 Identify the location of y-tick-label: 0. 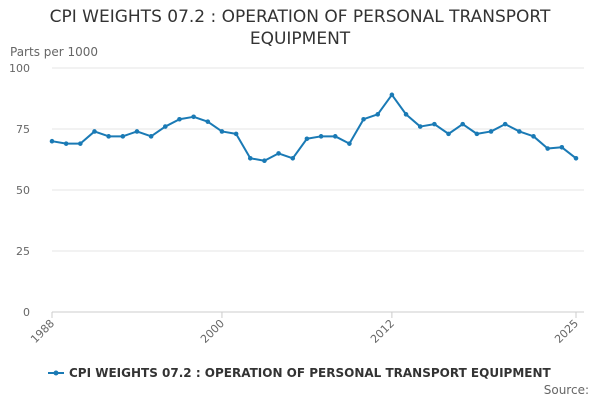
(26, 312).